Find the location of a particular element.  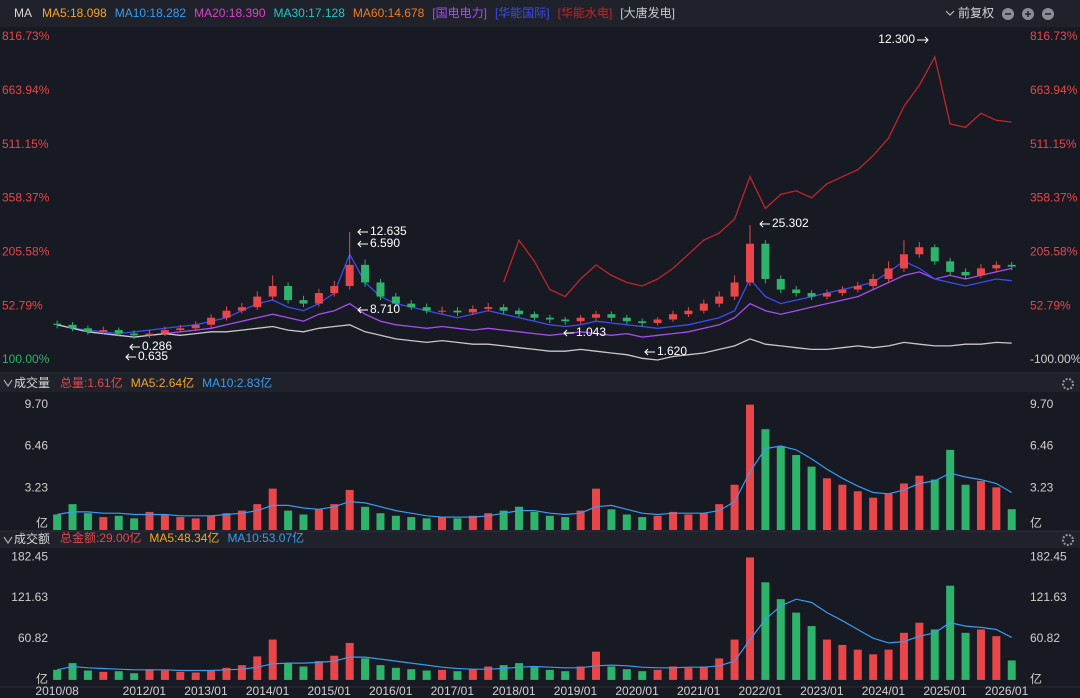

indicator-name: MA is located at coordinates (23, 13).